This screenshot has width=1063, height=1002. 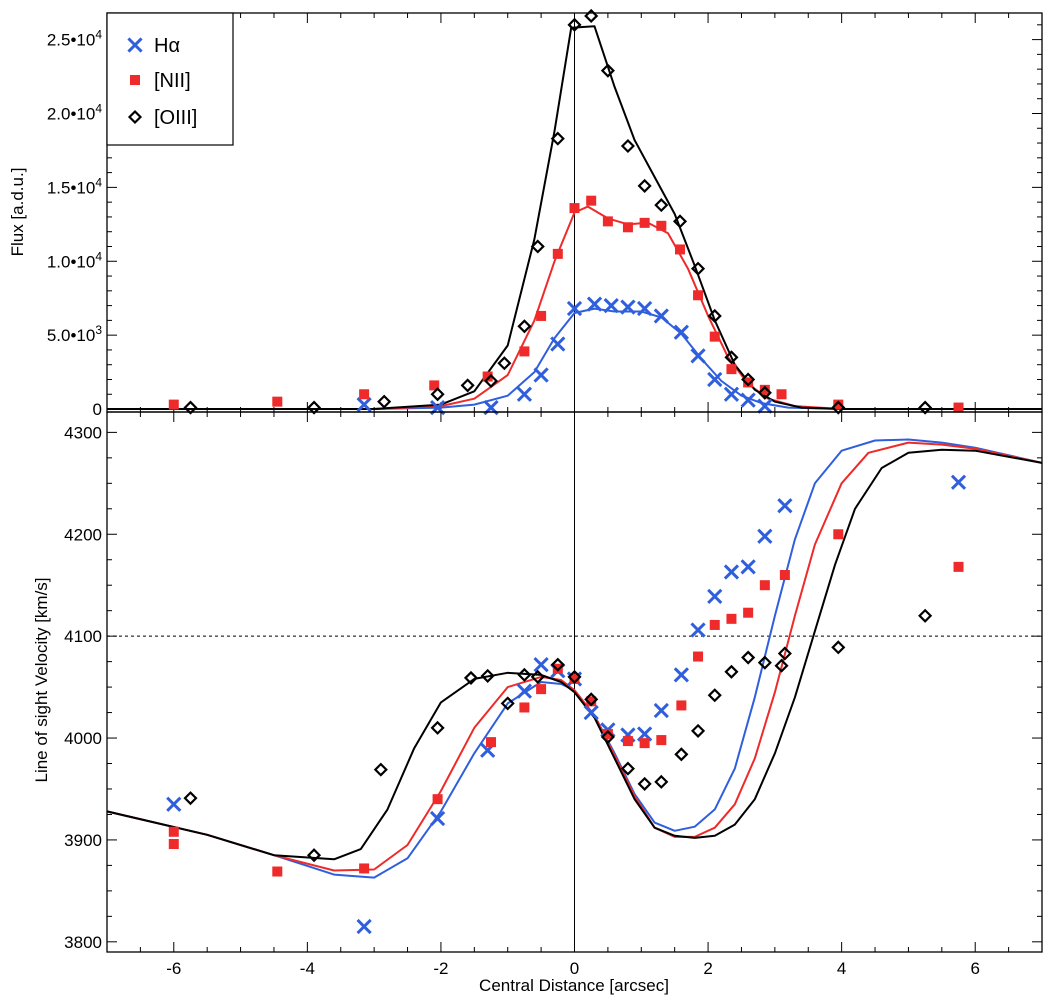 What do you see at coordinates (707, 968) in the screenshot?
I see `x-tick-label: 2` at bounding box center [707, 968].